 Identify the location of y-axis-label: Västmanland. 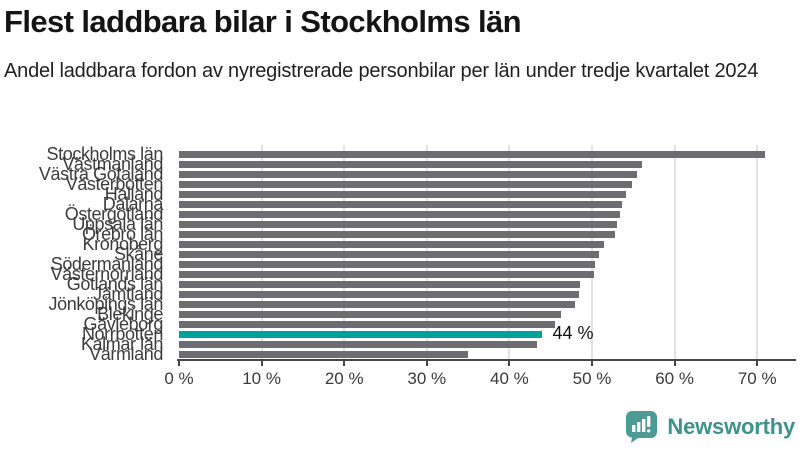
(112, 164).